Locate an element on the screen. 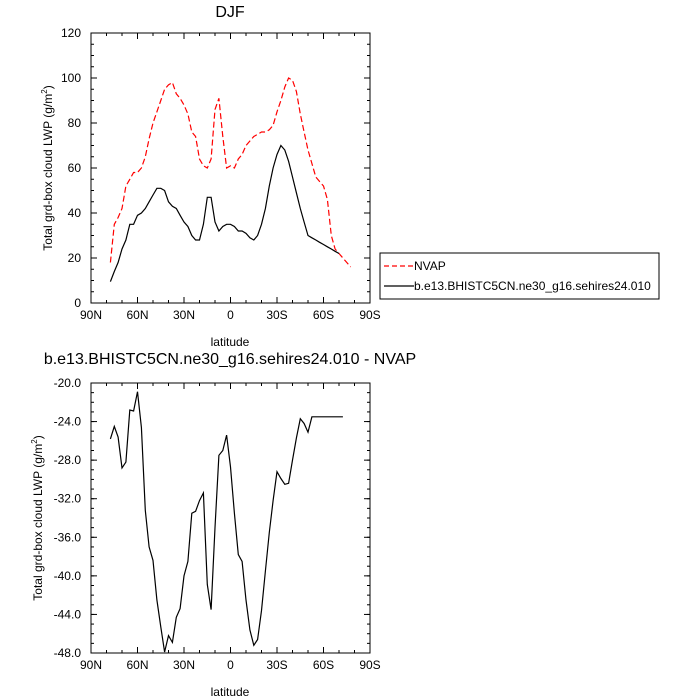  bottom-y-tick-label: -28.0 is located at coordinates (68, 460).